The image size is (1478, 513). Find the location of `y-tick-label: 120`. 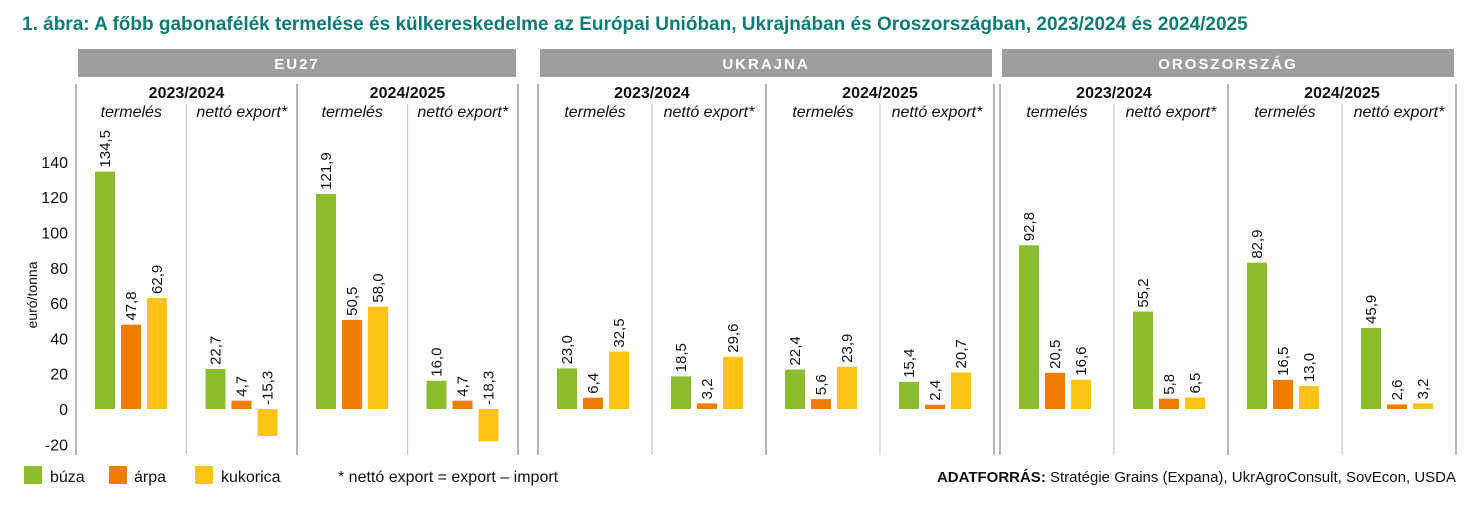

y-tick-label: 120 is located at coordinates (54, 198).